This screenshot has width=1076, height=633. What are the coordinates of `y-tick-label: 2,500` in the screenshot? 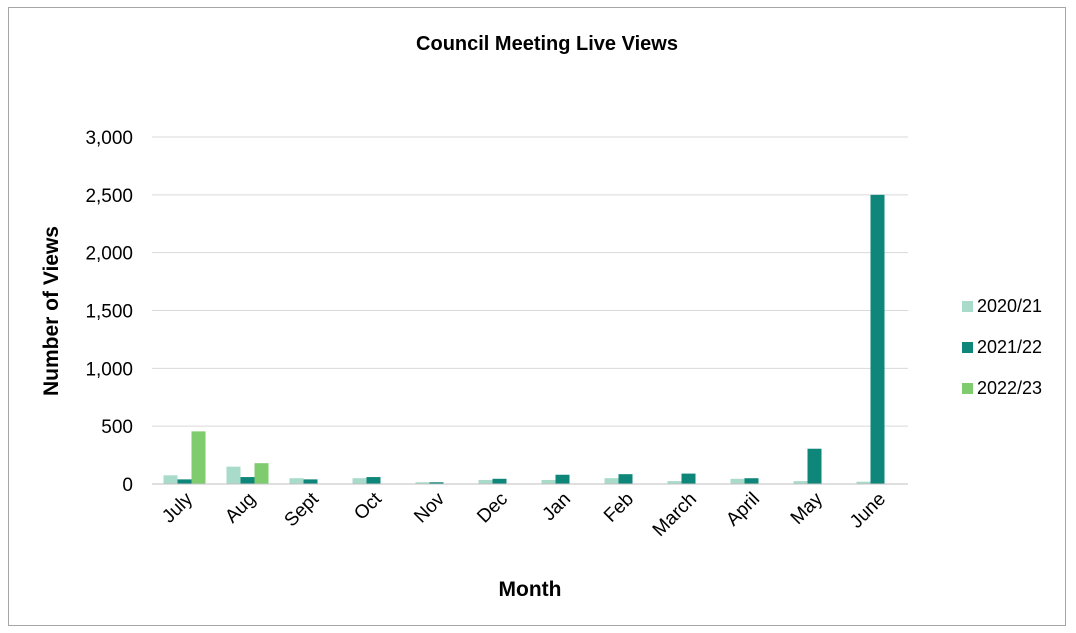 It's located at (109, 196).